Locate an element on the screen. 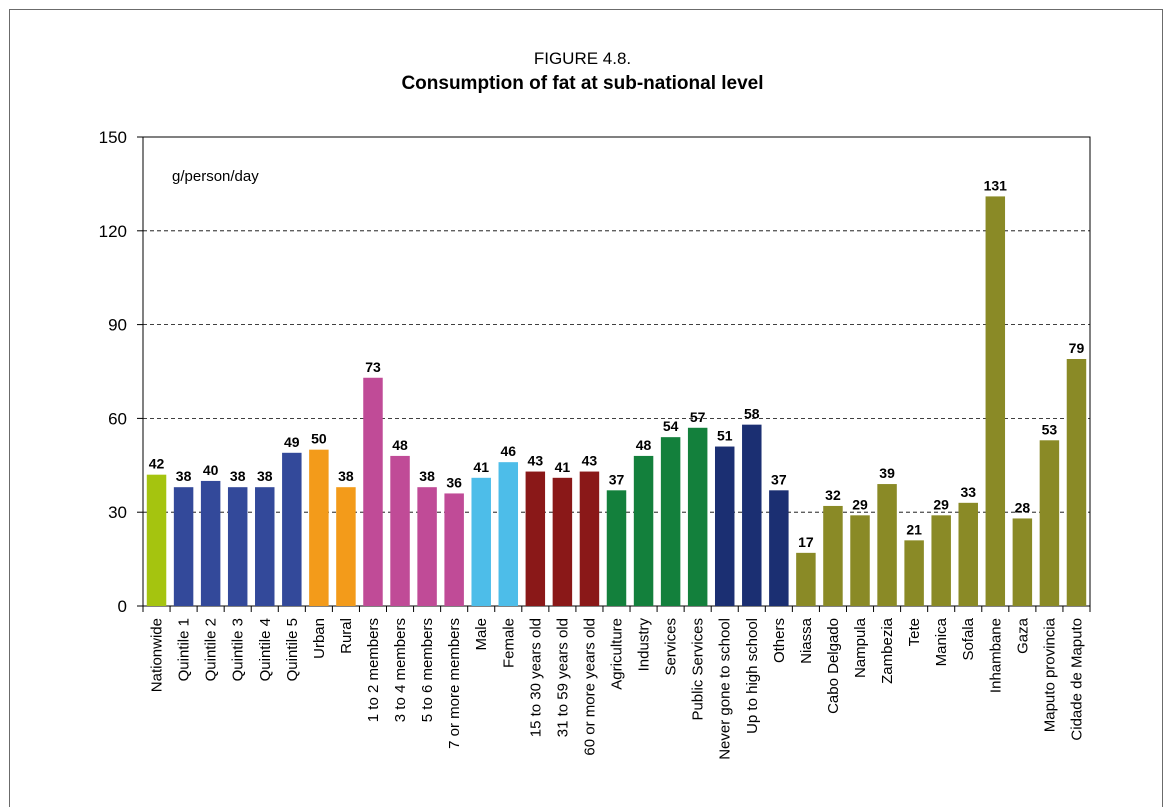 The image size is (1165, 807). x-category-label: Maputo provincia is located at coordinates (1049, 674).